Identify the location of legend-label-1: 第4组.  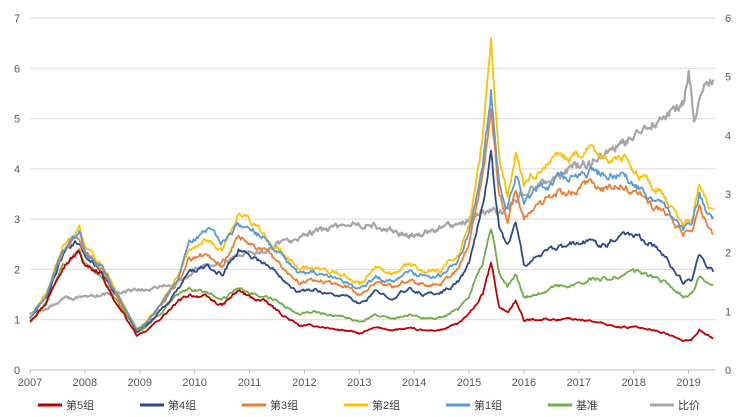
(182, 405).